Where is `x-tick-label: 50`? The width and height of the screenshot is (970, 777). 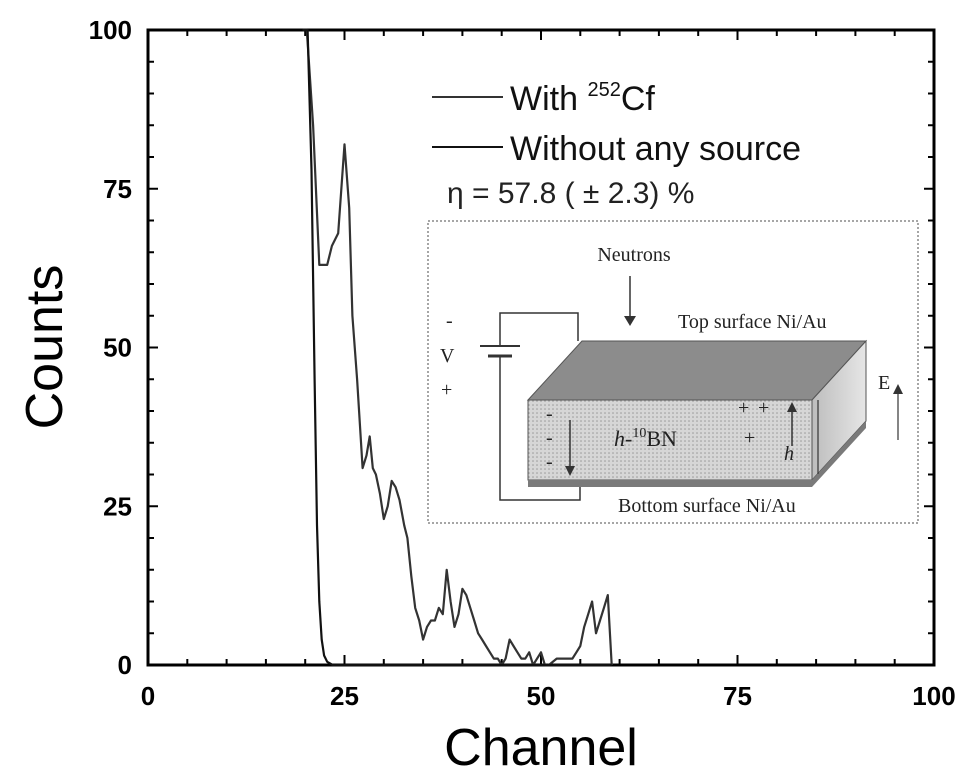
x-tick-label: 50 is located at coordinates (541, 696).